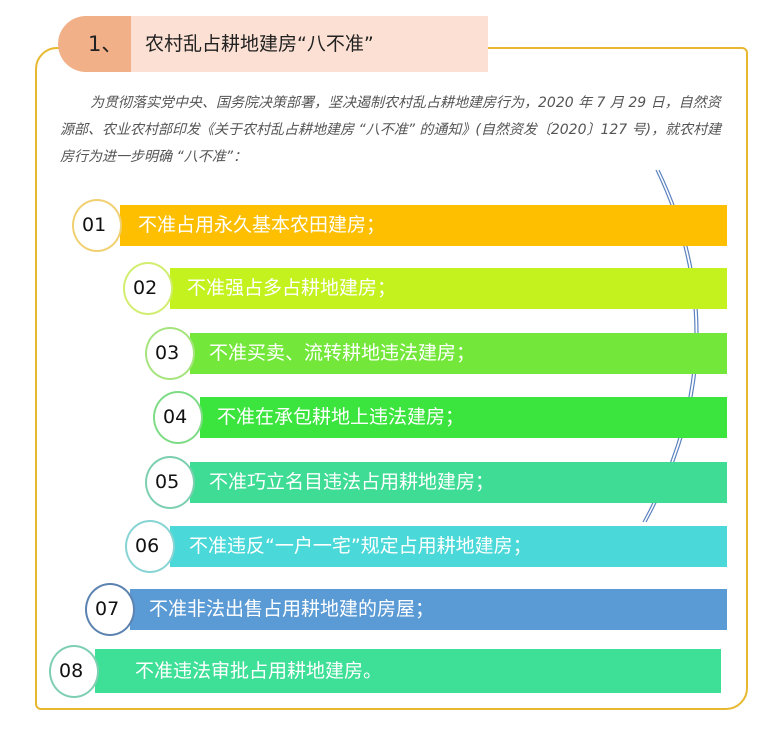 This screenshot has width=781, height=729. What do you see at coordinates (423, 225) in the screenshot?
I see `rule-bar: 不准占用永久基本农田建房；` at bounding box center [423, 225].